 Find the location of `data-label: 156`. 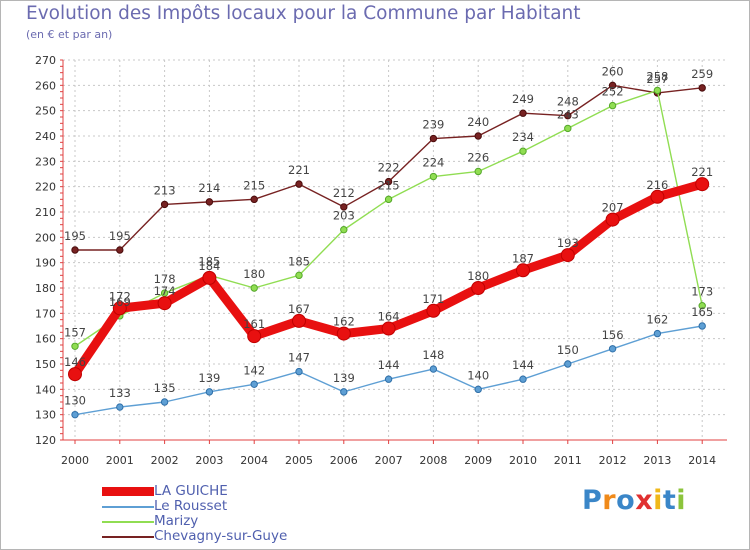

data-label: 156 is located at coordinates (613, 335).